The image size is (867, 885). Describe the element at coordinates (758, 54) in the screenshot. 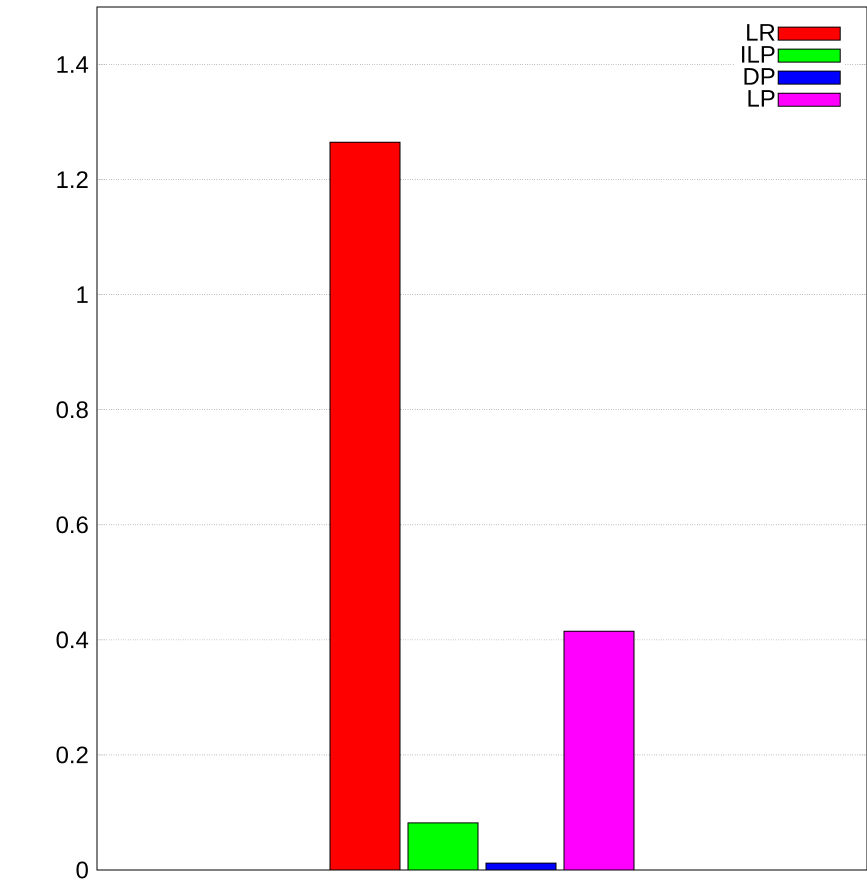

I see `legend-label: ILP` at that location.